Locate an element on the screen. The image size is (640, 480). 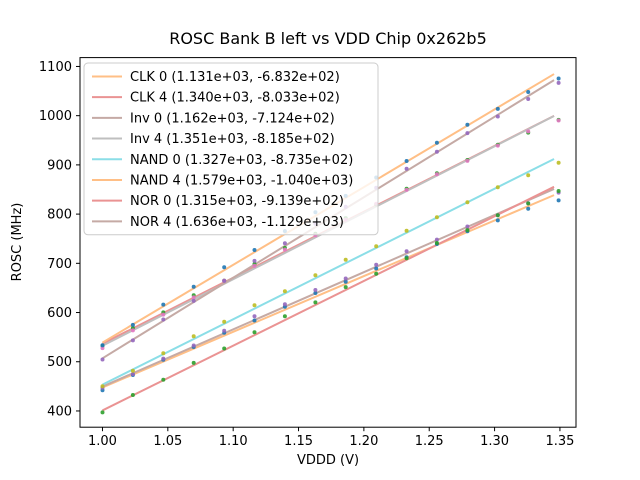
legend-item-clk-0: CLK 0 (1.131e+03, -6.832e+02) is located at coordinates (235, 77).